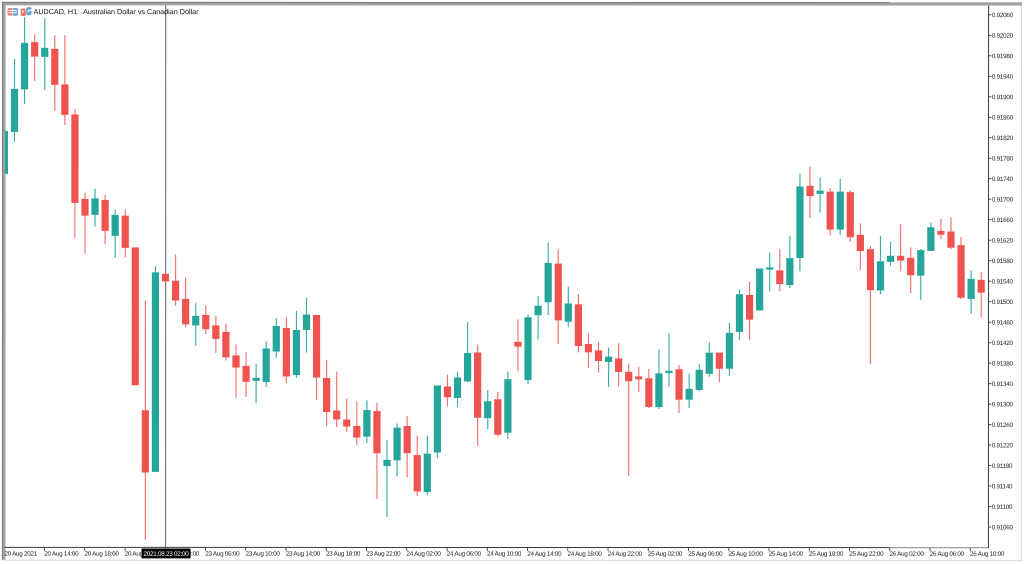 The height and width of the screenshot is (564, 1024). What do you see at coordinates (1003, 200) in the screenshot?
I see `svg-text: 0.91700` at bounding box center [1003, 200].